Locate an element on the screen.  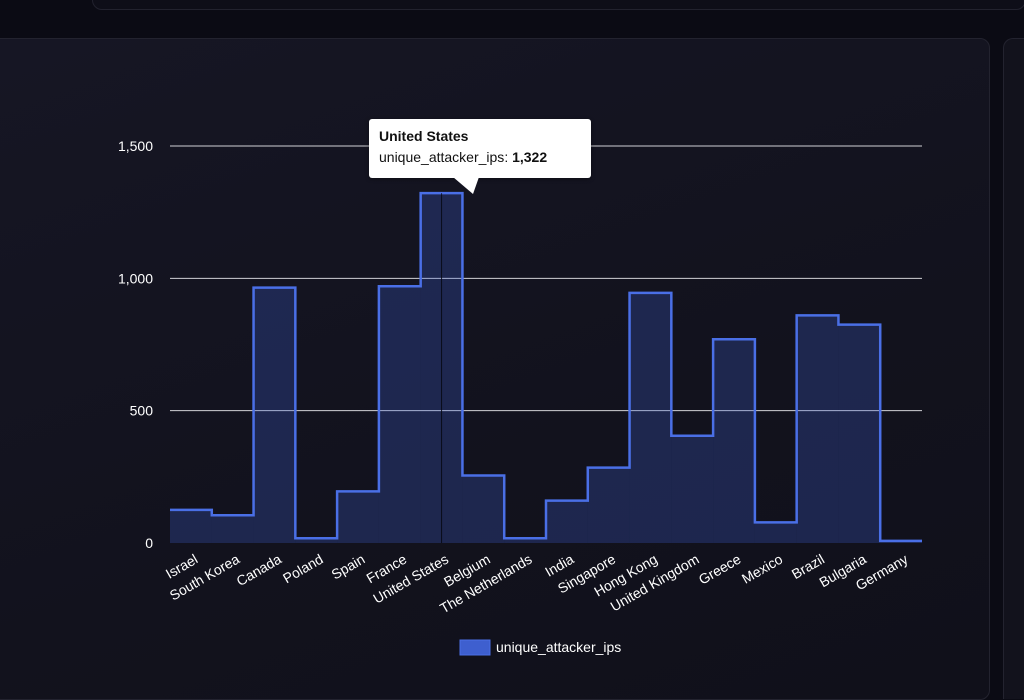
tooltip-series-label: unique_attacker_ips is located at coordinates (442, 157).